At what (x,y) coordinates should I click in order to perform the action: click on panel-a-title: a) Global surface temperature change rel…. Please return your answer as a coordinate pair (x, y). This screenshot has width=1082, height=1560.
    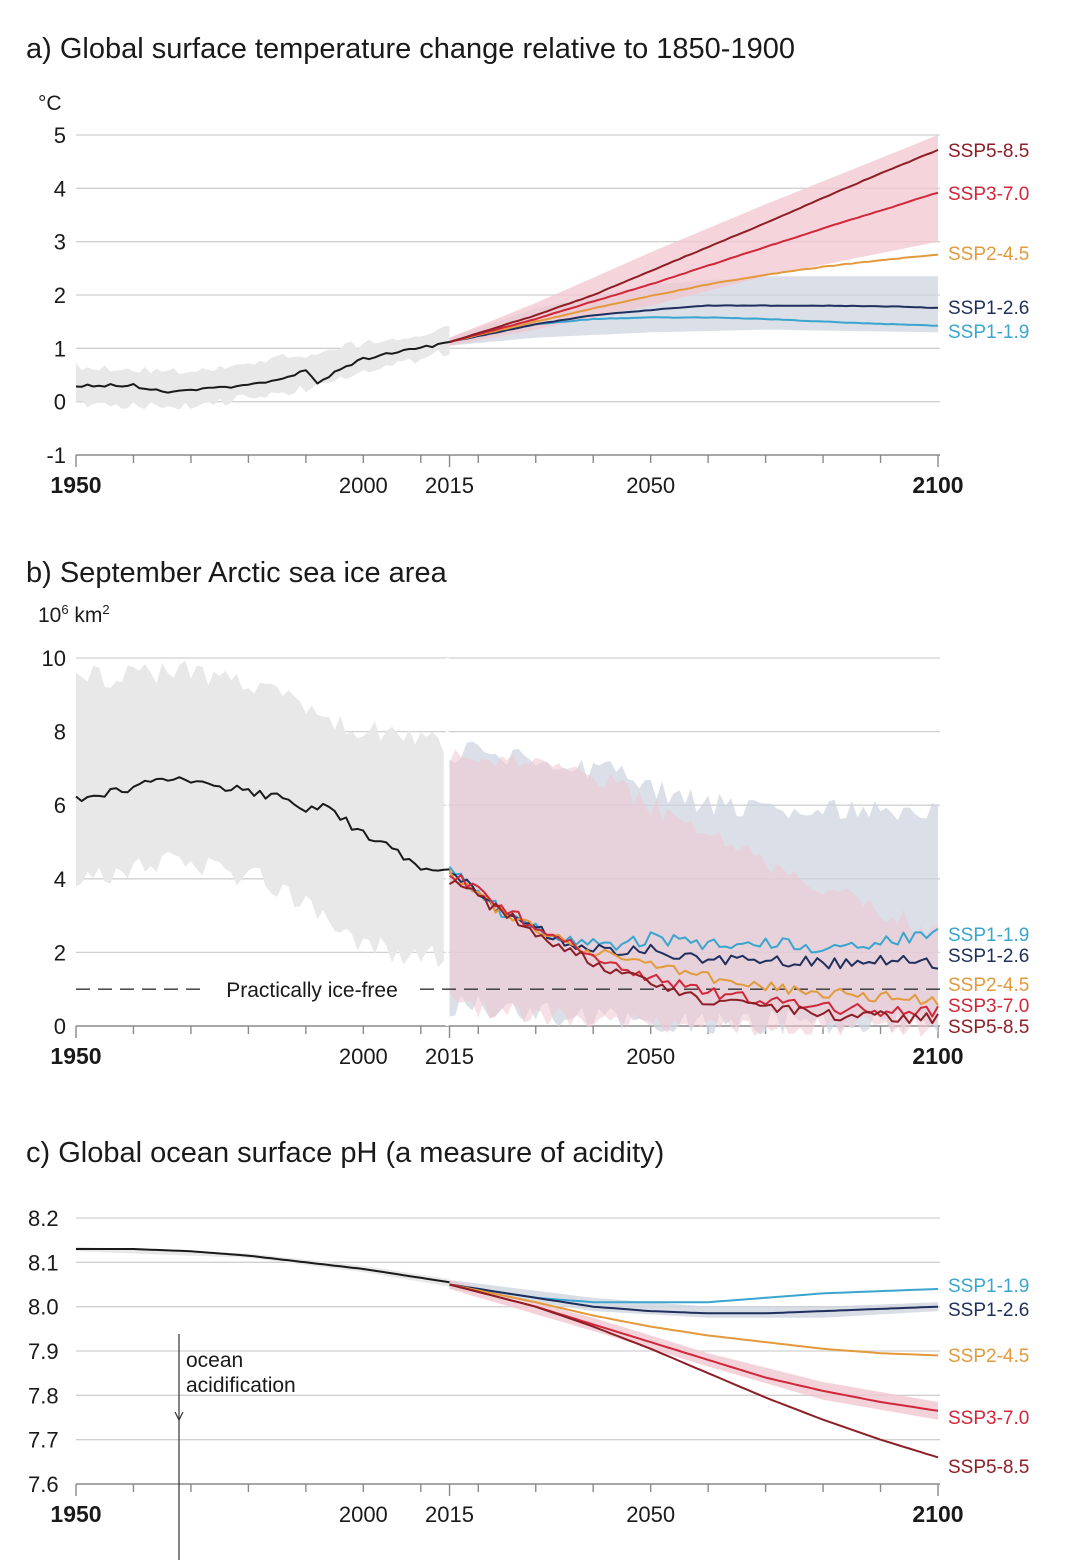
    Looking at the image, I should click on (410, 49).